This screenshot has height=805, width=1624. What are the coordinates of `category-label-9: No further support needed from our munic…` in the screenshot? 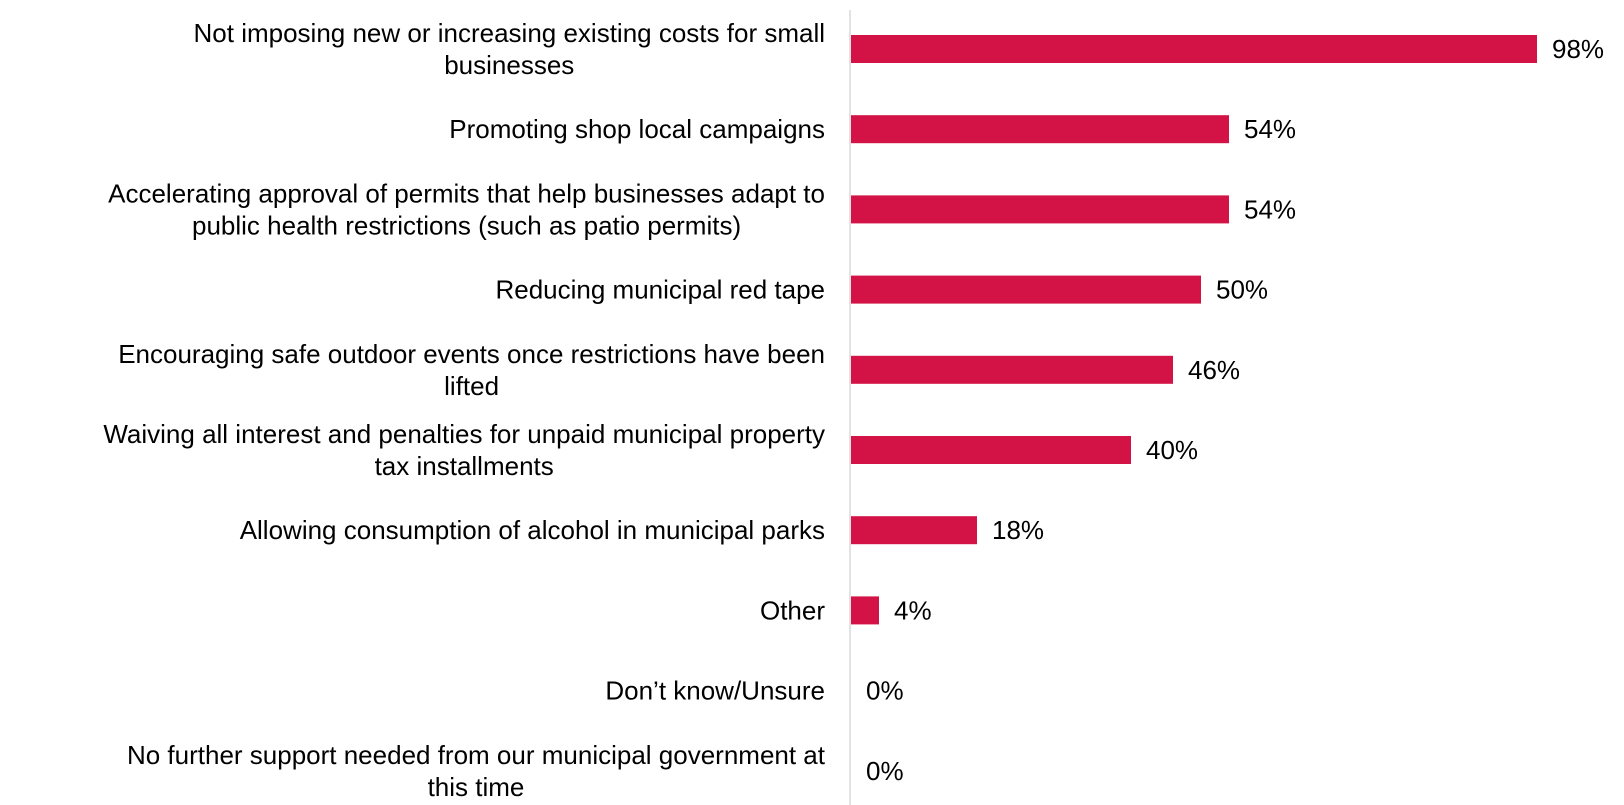 It's located at (476, 771).